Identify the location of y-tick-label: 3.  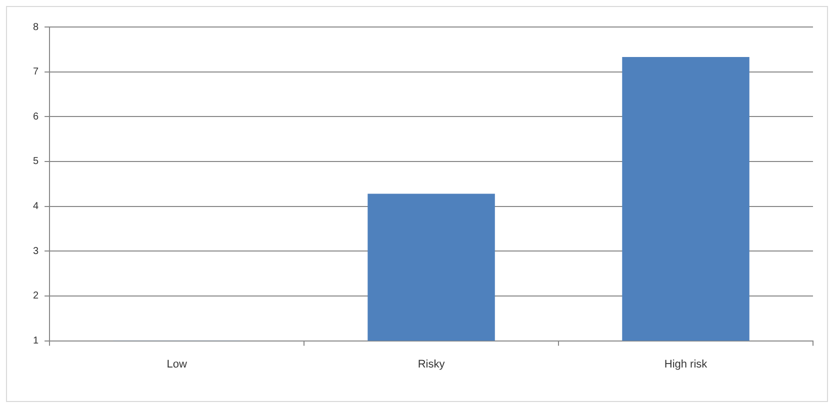
(36, 251).